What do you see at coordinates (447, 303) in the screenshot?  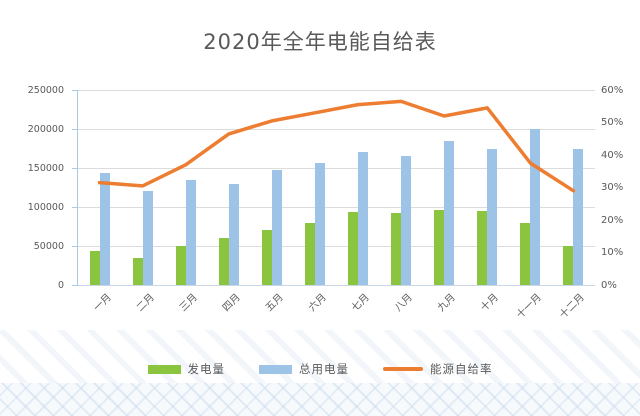 I see `x-axis-label-month9: 九月` at bounding box center [447, 303].